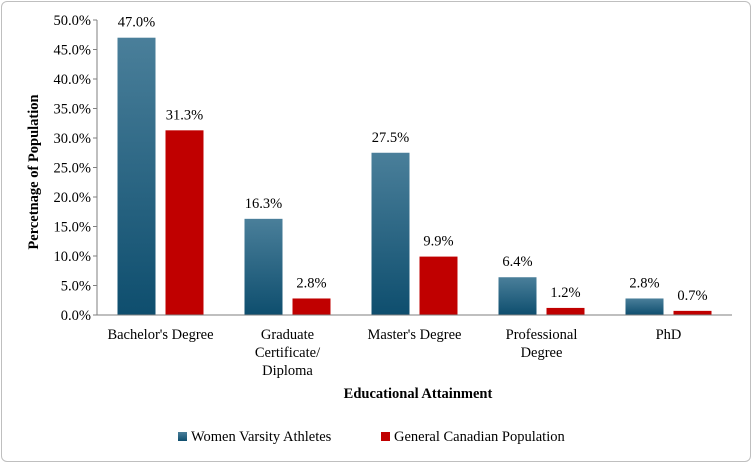  Describe the element at coordinates (160, 335) in the screenshot. I see `category-label: Bachelor's Degree` at that location.